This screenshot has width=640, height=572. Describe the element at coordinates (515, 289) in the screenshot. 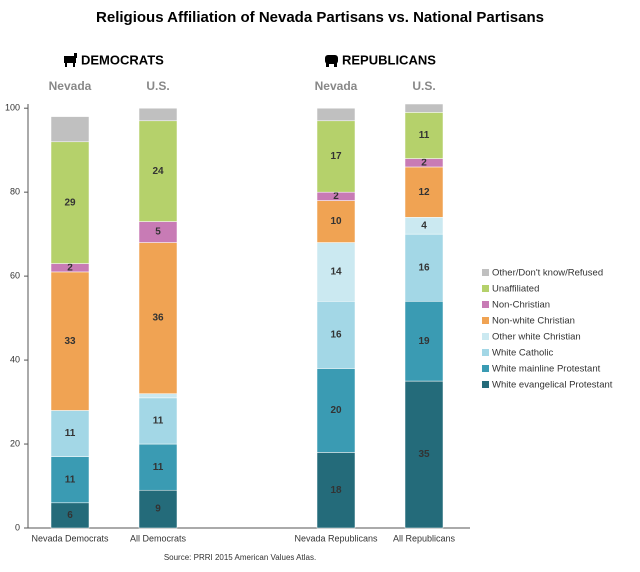

I see `legend-label: Unaffiliated` at that location.